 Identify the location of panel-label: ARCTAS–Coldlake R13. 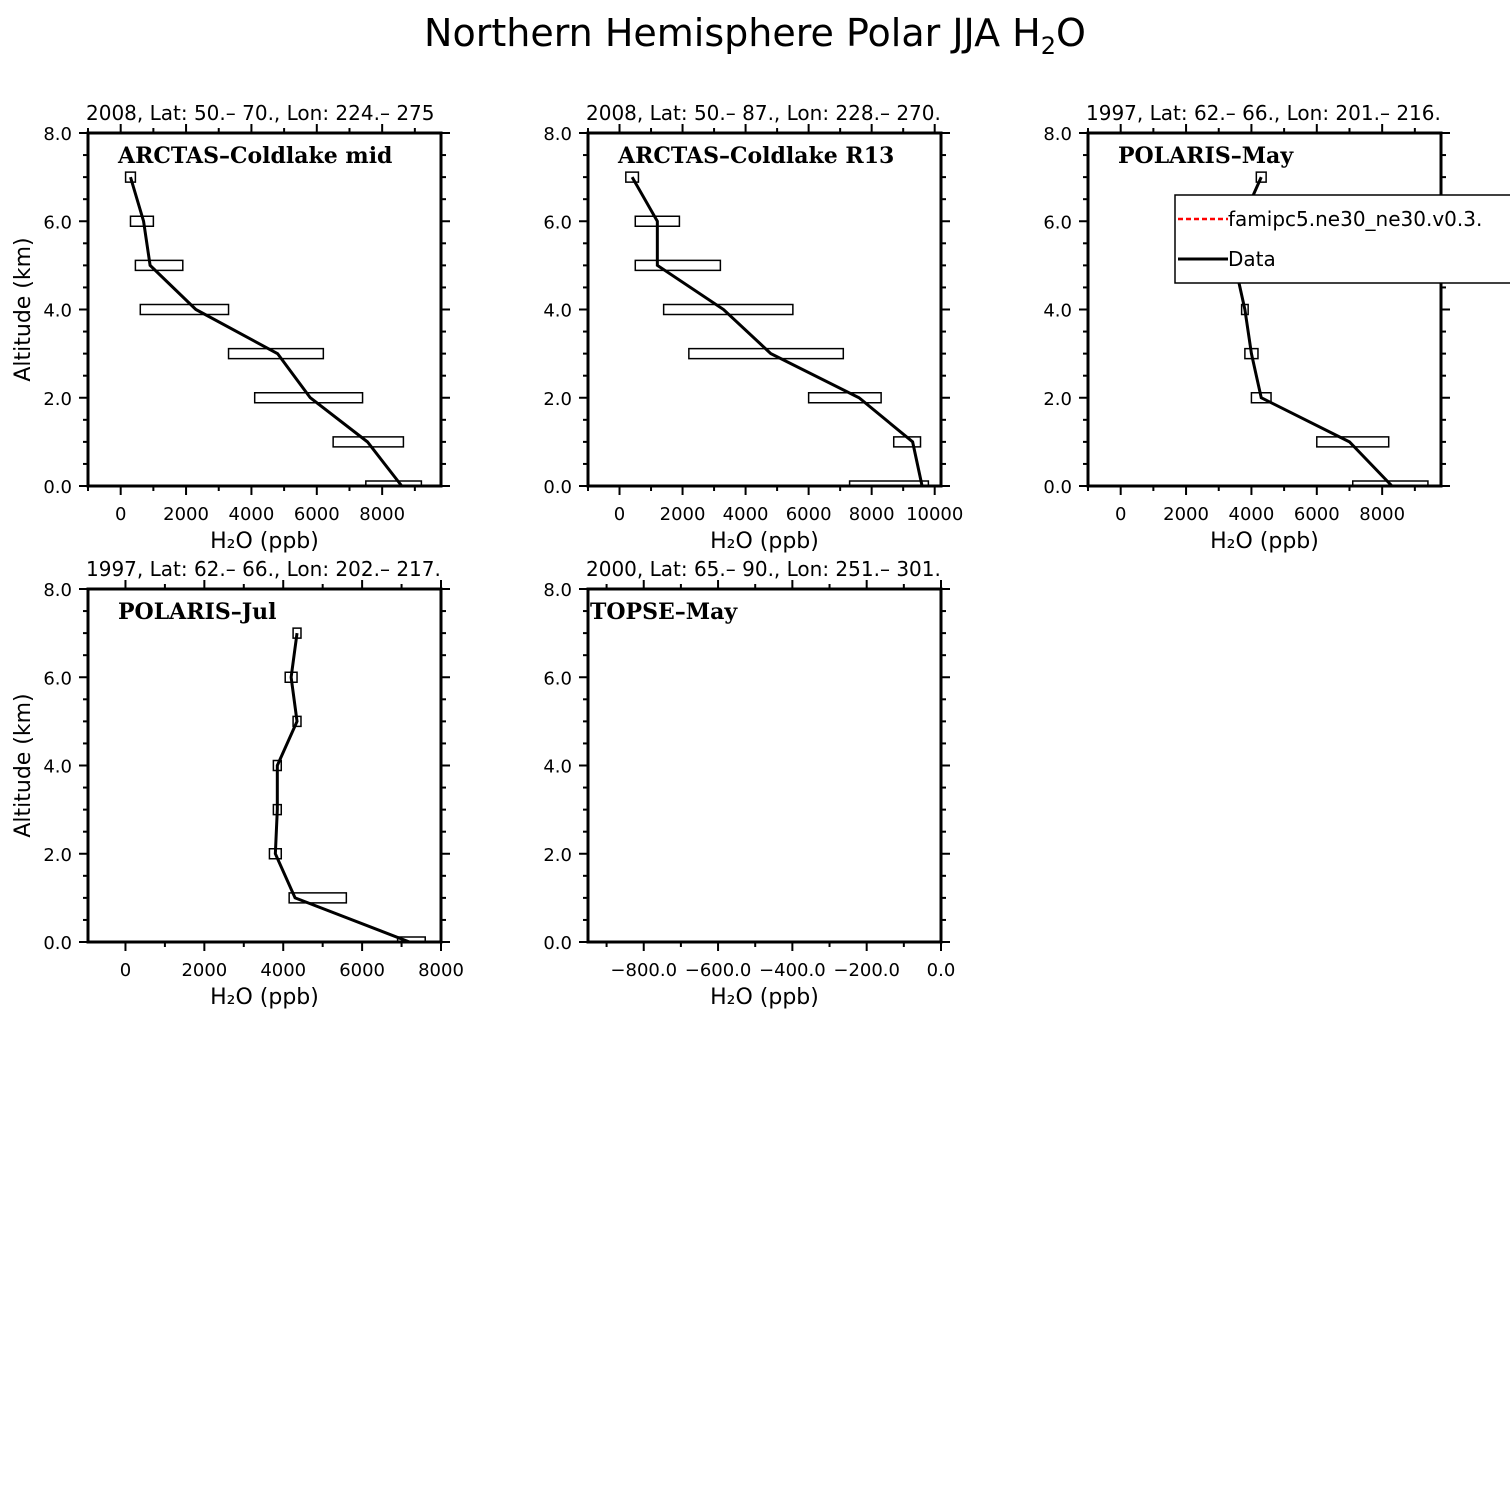
(755, 156).